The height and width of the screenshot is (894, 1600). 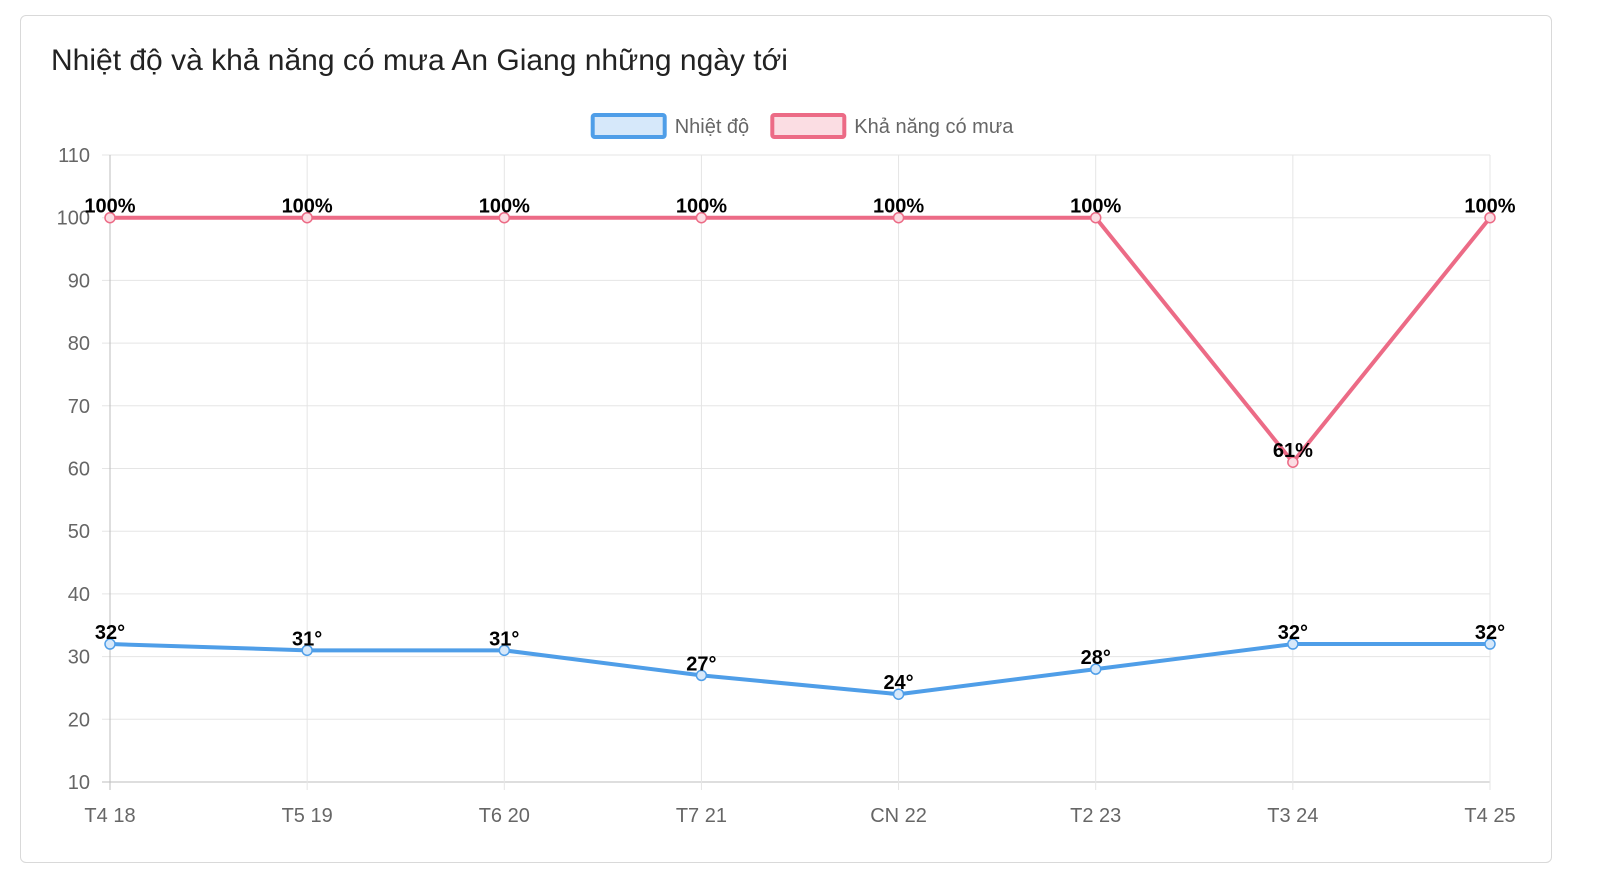 What do you see at coordinates (79, 407) in the screenshot?
I see `y-tick-label: 70` at bounding box center [79, 407].